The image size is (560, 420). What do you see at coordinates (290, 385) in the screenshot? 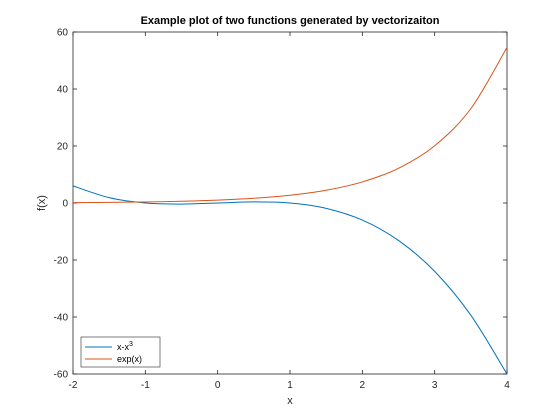
I see `x-tick-label: 1` at bounding box center [290, 385].